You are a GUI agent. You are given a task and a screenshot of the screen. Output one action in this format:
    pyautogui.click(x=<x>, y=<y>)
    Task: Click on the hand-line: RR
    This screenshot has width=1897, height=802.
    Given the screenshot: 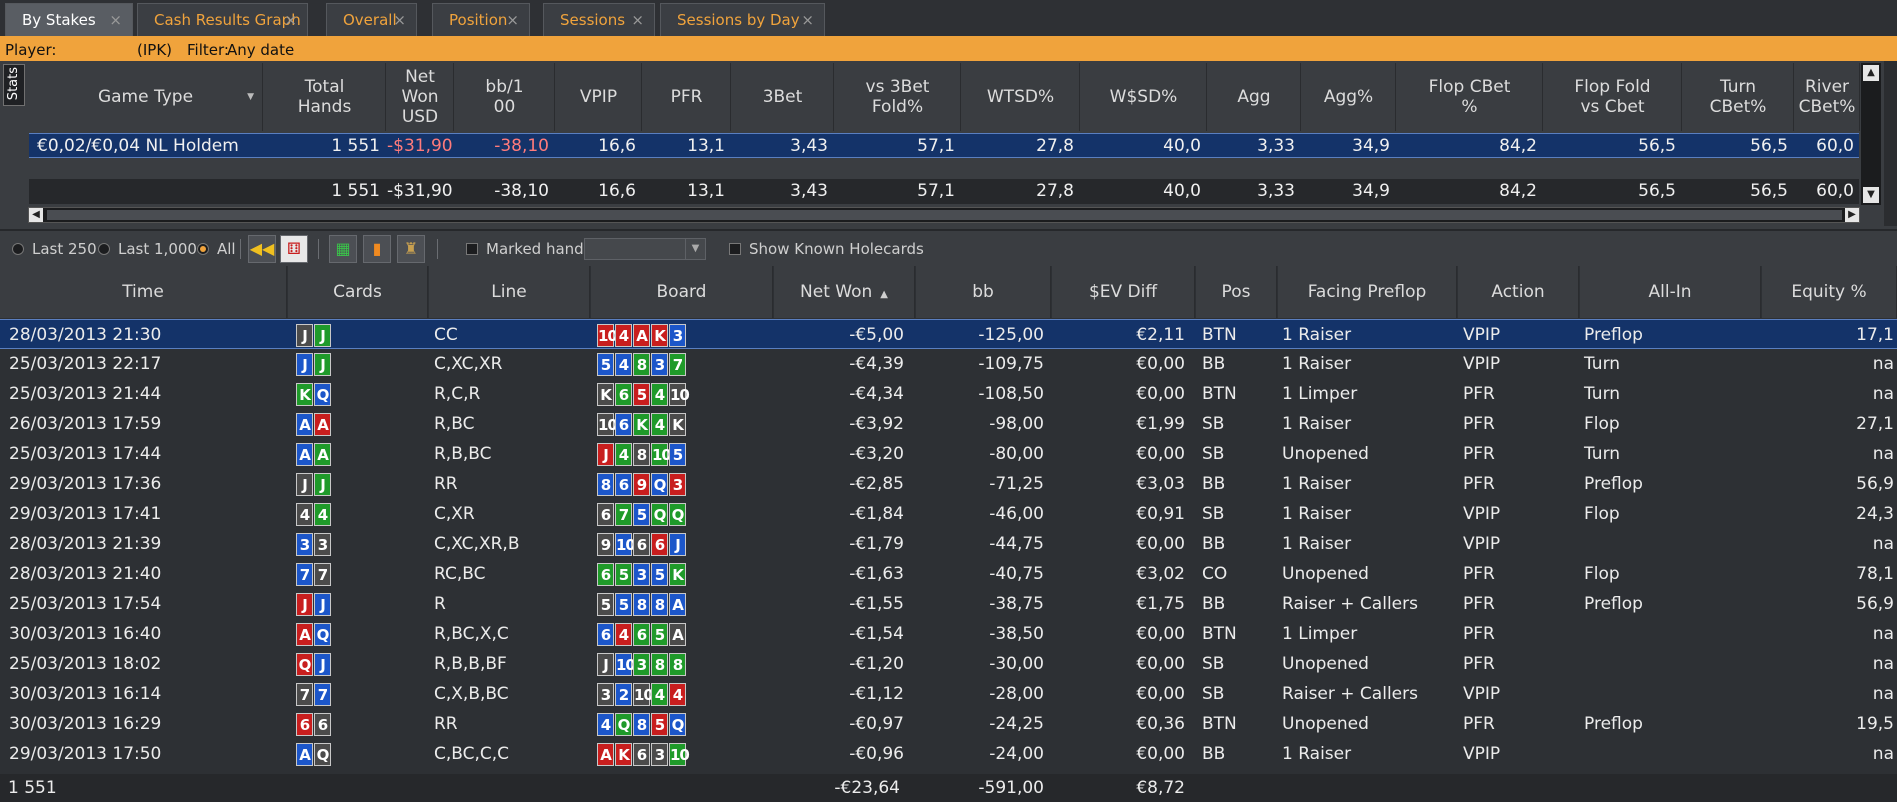 What is the action you would take?
    pyautogui.click(x=446, y=724)
    